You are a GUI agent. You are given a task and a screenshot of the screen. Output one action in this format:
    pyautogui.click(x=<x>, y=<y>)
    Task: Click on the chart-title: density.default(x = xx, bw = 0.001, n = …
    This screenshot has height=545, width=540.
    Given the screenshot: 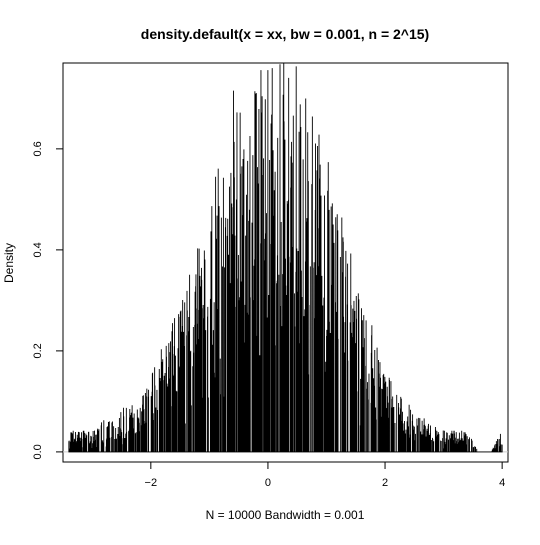 What is the action you would take?
    pyautogui.click(x=285, y=34)
    